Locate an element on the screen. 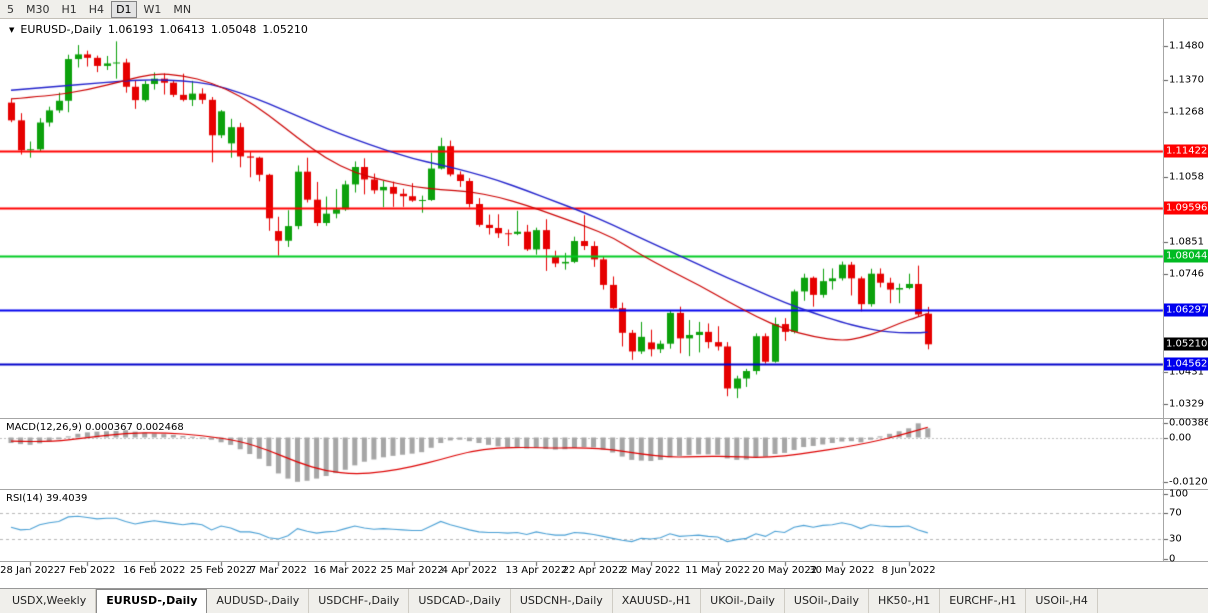 The height and width of the screenshot is (613, 1208). symbol-tab-usdcnh-daily: USDCNH-,Daily is located at coordinates (562, 601).